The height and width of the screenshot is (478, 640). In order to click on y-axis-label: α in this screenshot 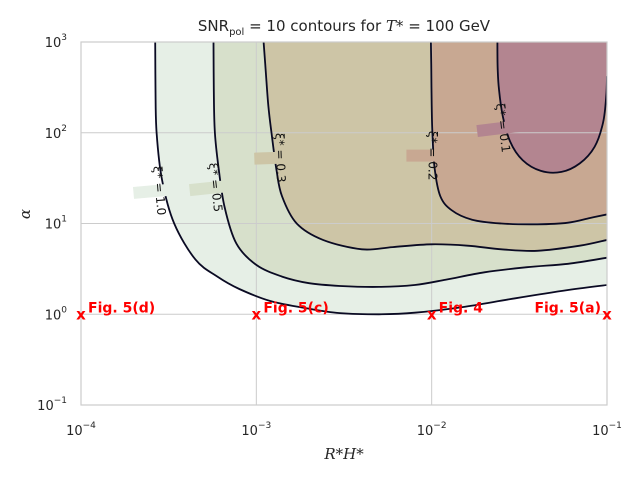, I will do `click(25, 214)`.